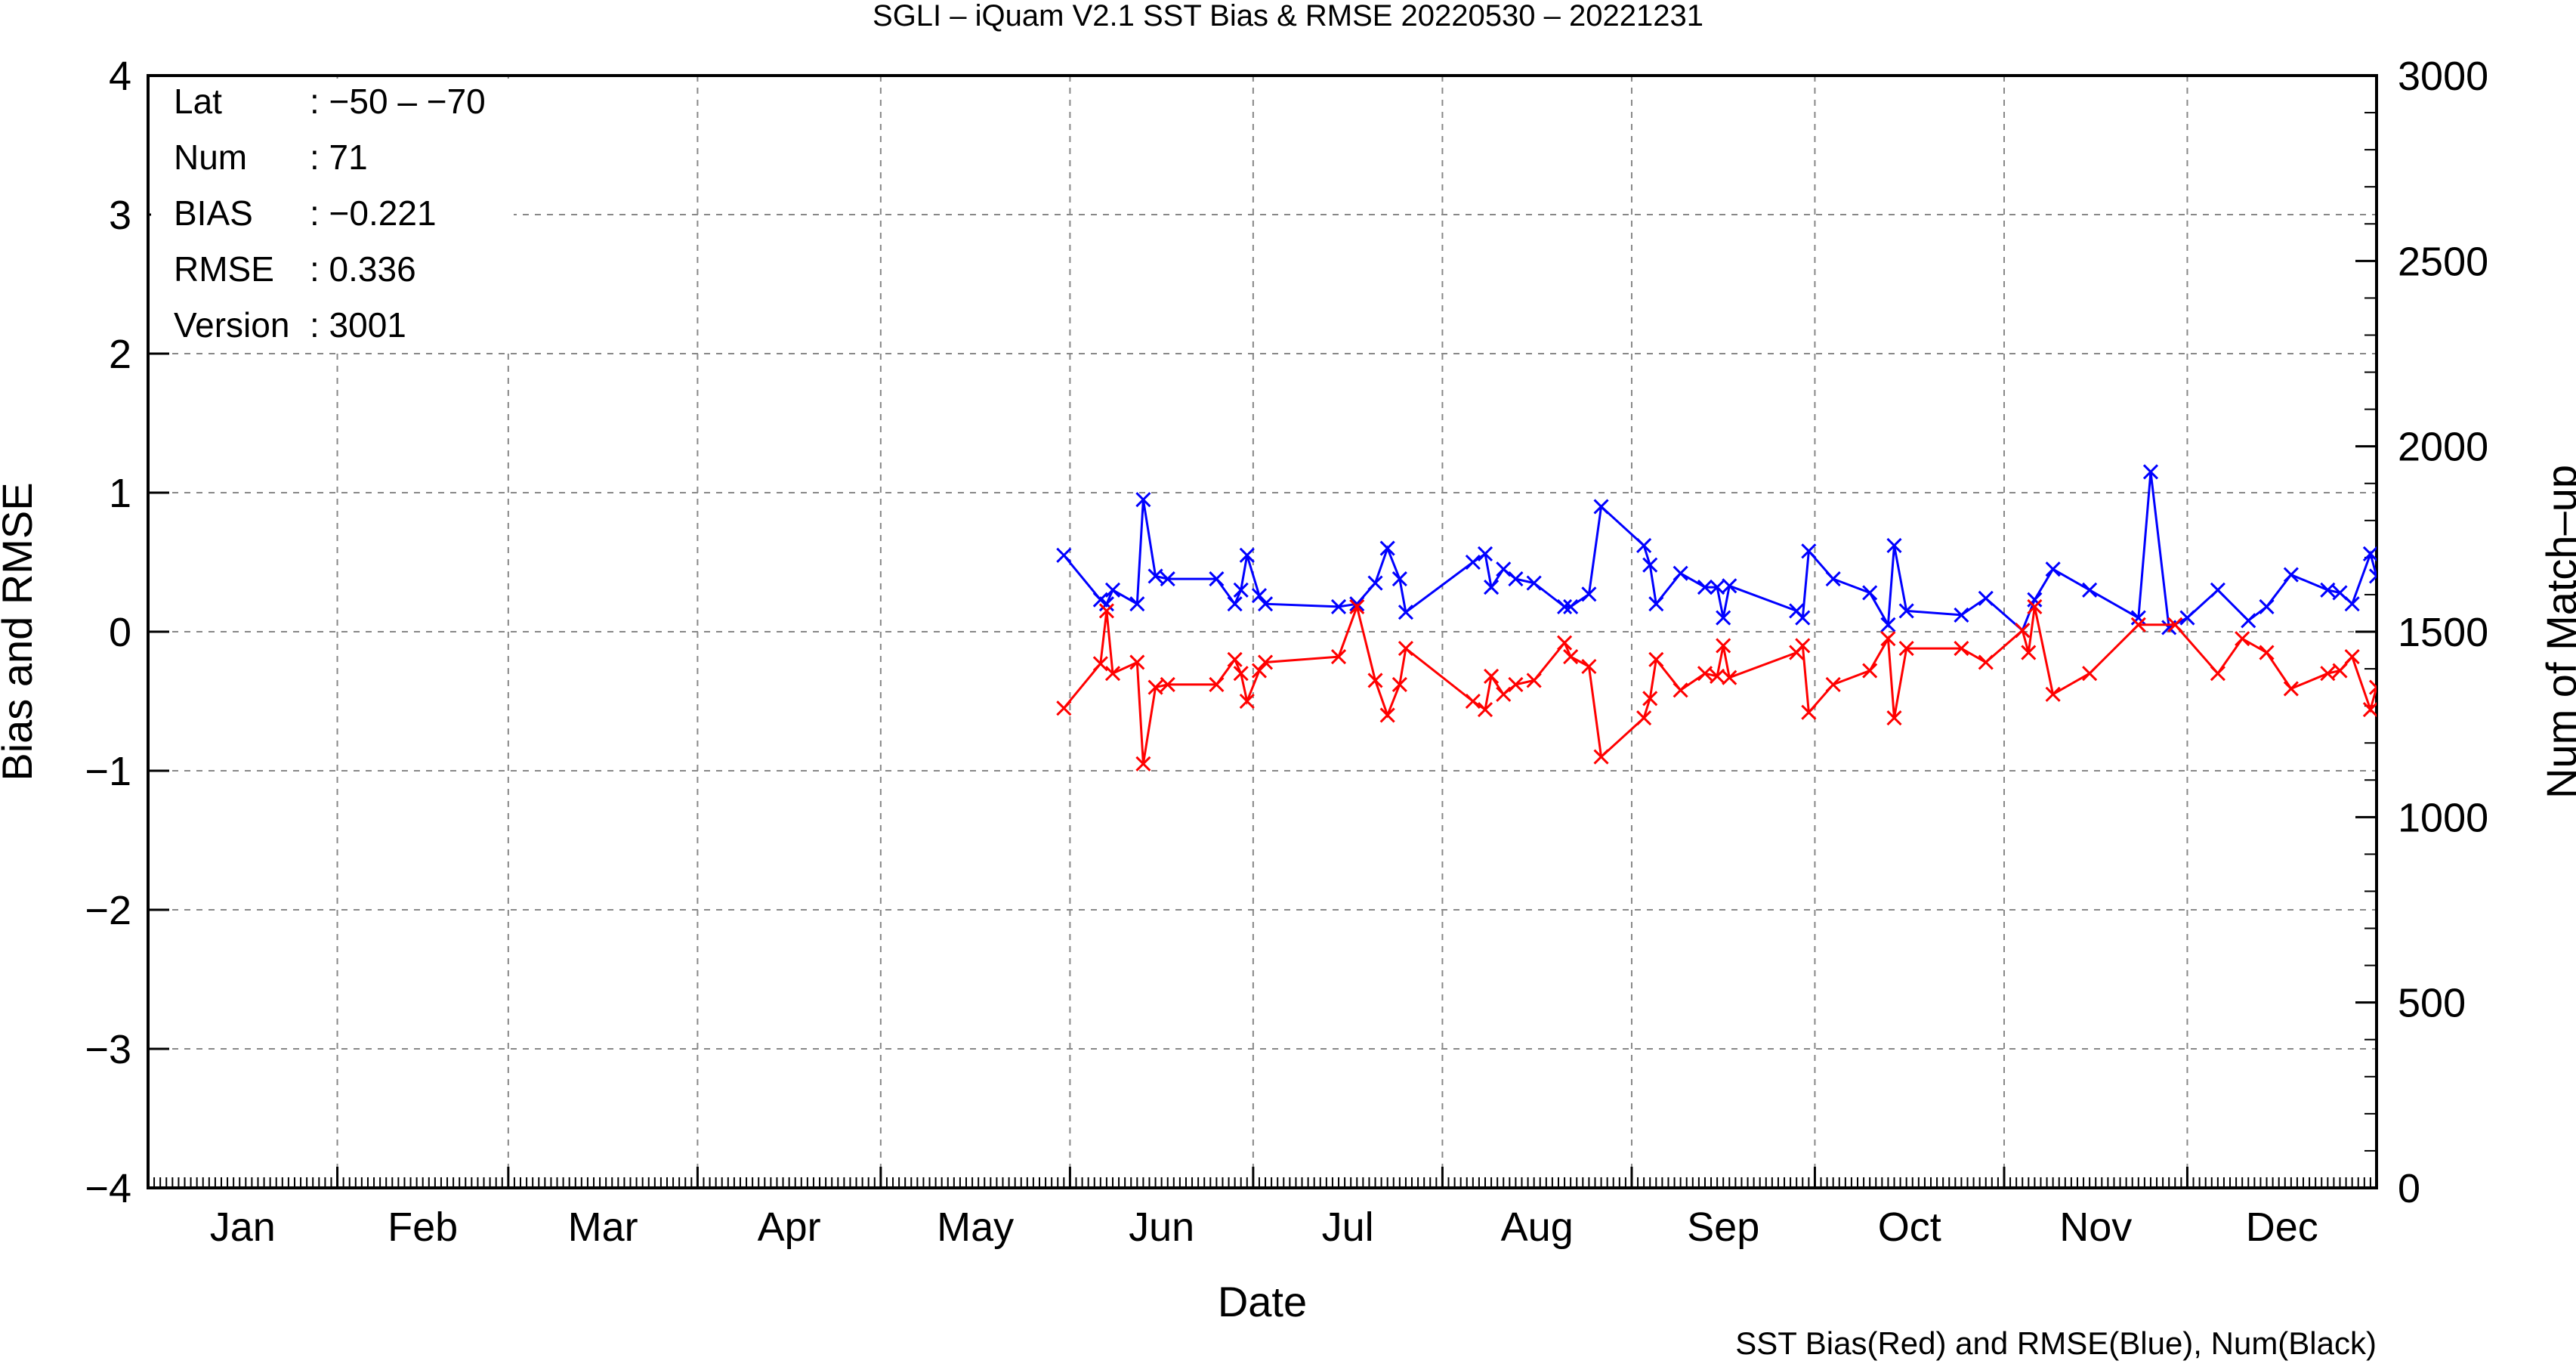 The height and width of the screenshot is (1370, 2576). Describe the element at coordinates (2095, 1227) in the screenshot. I see `x-tick-label: Nov` at that location.